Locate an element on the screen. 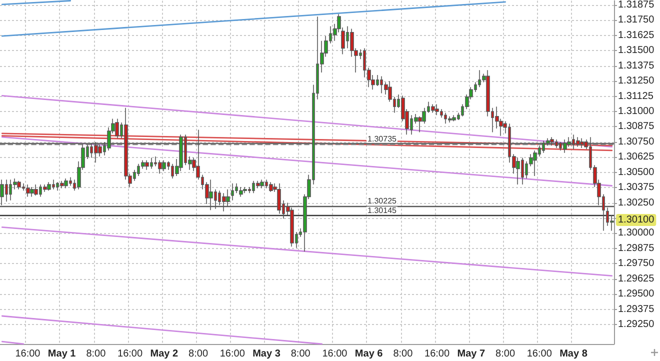  y-tick-label: 1.31750 is located at coordinates (636, 20).